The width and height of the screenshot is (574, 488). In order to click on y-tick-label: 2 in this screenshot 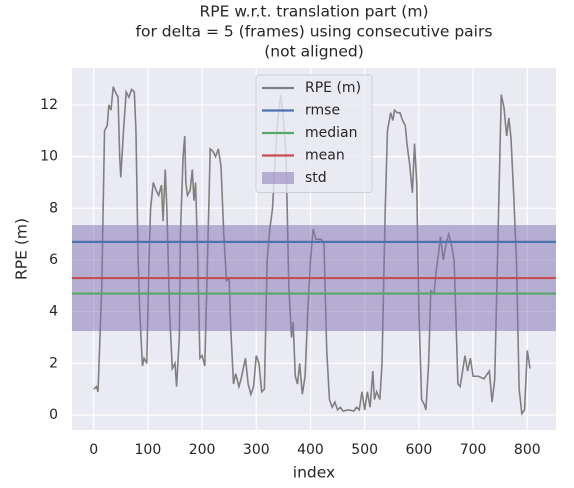, I will do `click(53, 363)`.